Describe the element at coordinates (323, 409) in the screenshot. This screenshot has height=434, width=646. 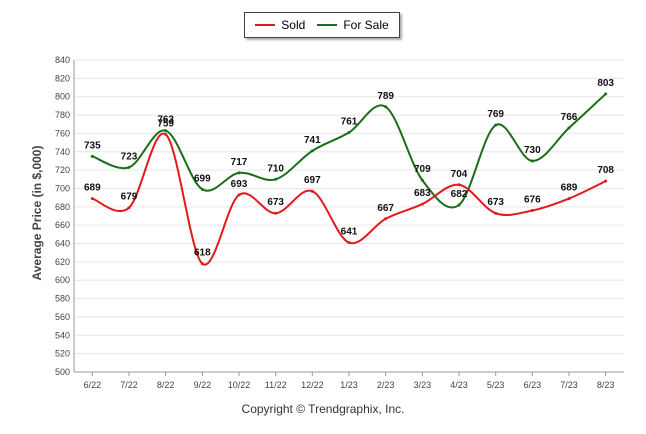
I see `copyright: Copyright © Trendgraphix, Inc.` at that location.